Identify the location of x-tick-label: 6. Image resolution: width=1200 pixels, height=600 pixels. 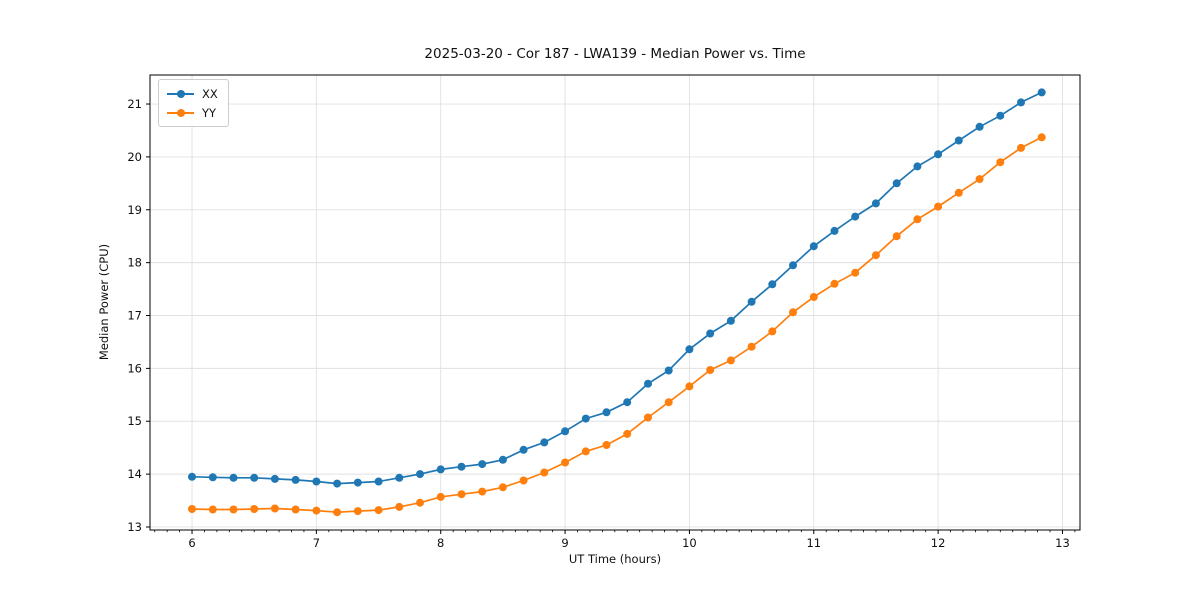
(191, 543).